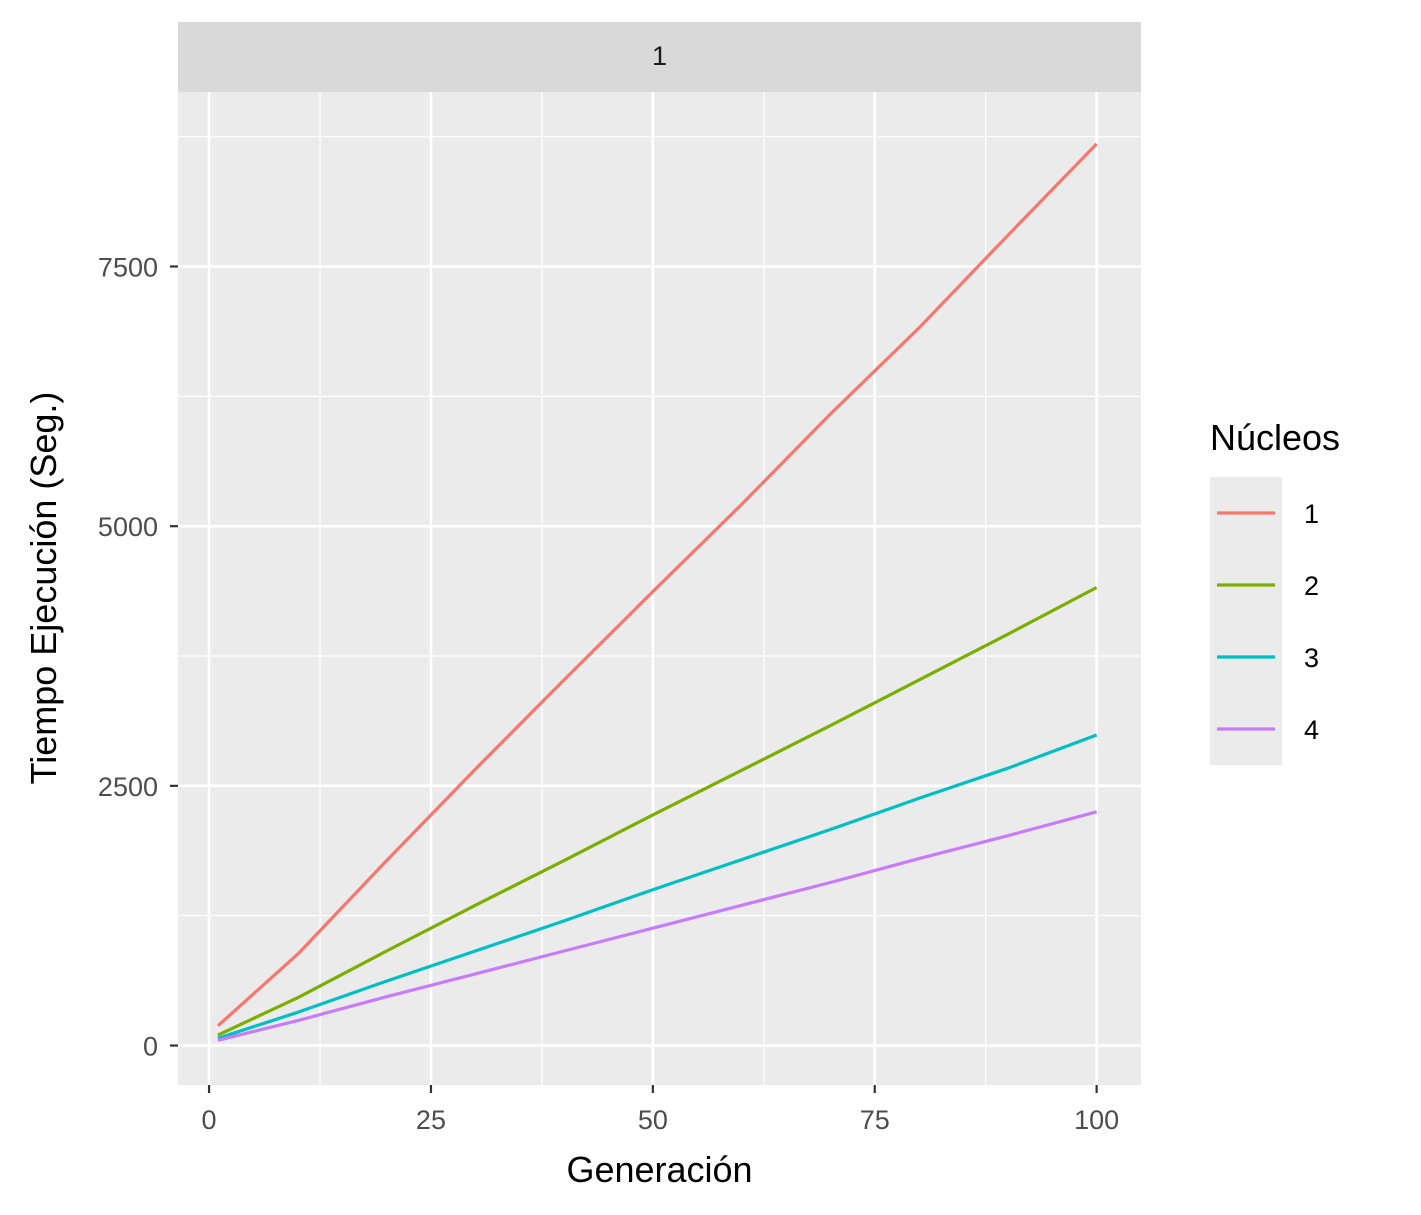 This screenshot has width=1421, height=1215. Describe the element at coordinates (138, 657) in the screenshot. I see `y-axis: 0 2500 5000 7500` at that location.